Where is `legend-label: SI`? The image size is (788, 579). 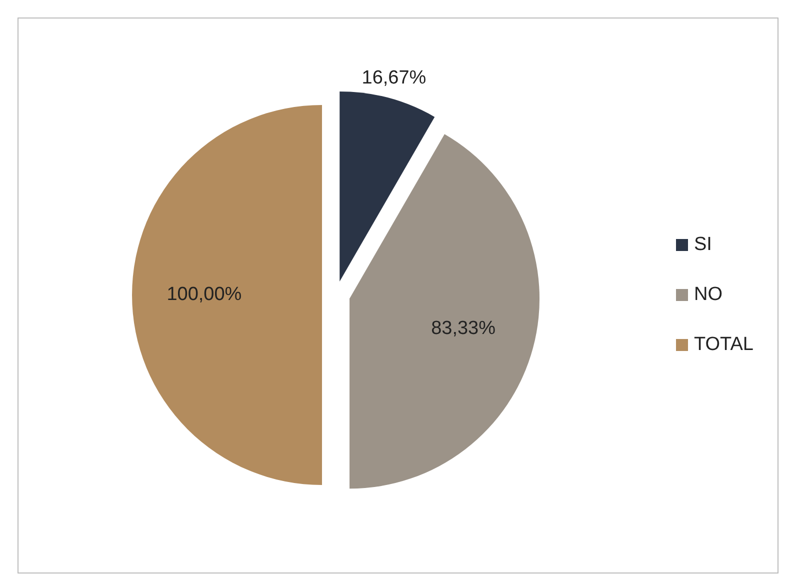 legend-label: SI is located at coordinates (703, 245).